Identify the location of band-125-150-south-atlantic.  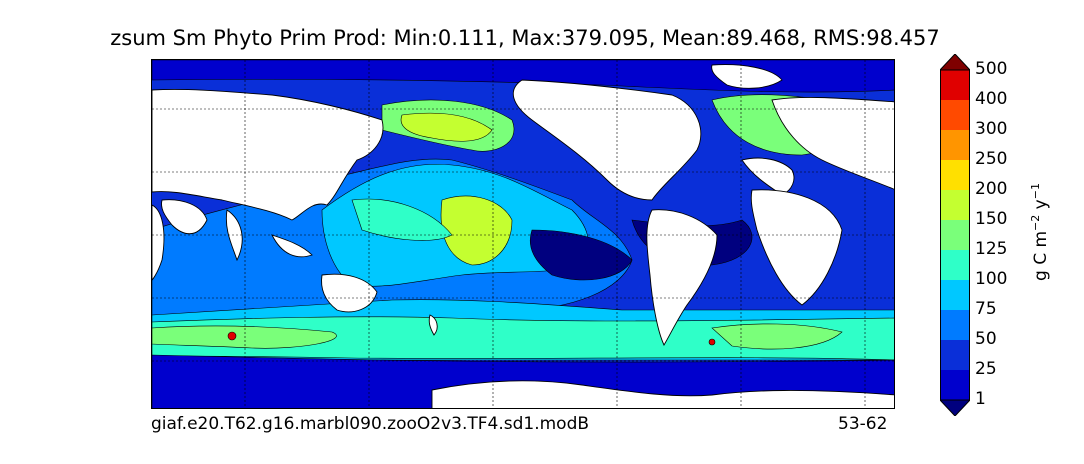
(777, 336).